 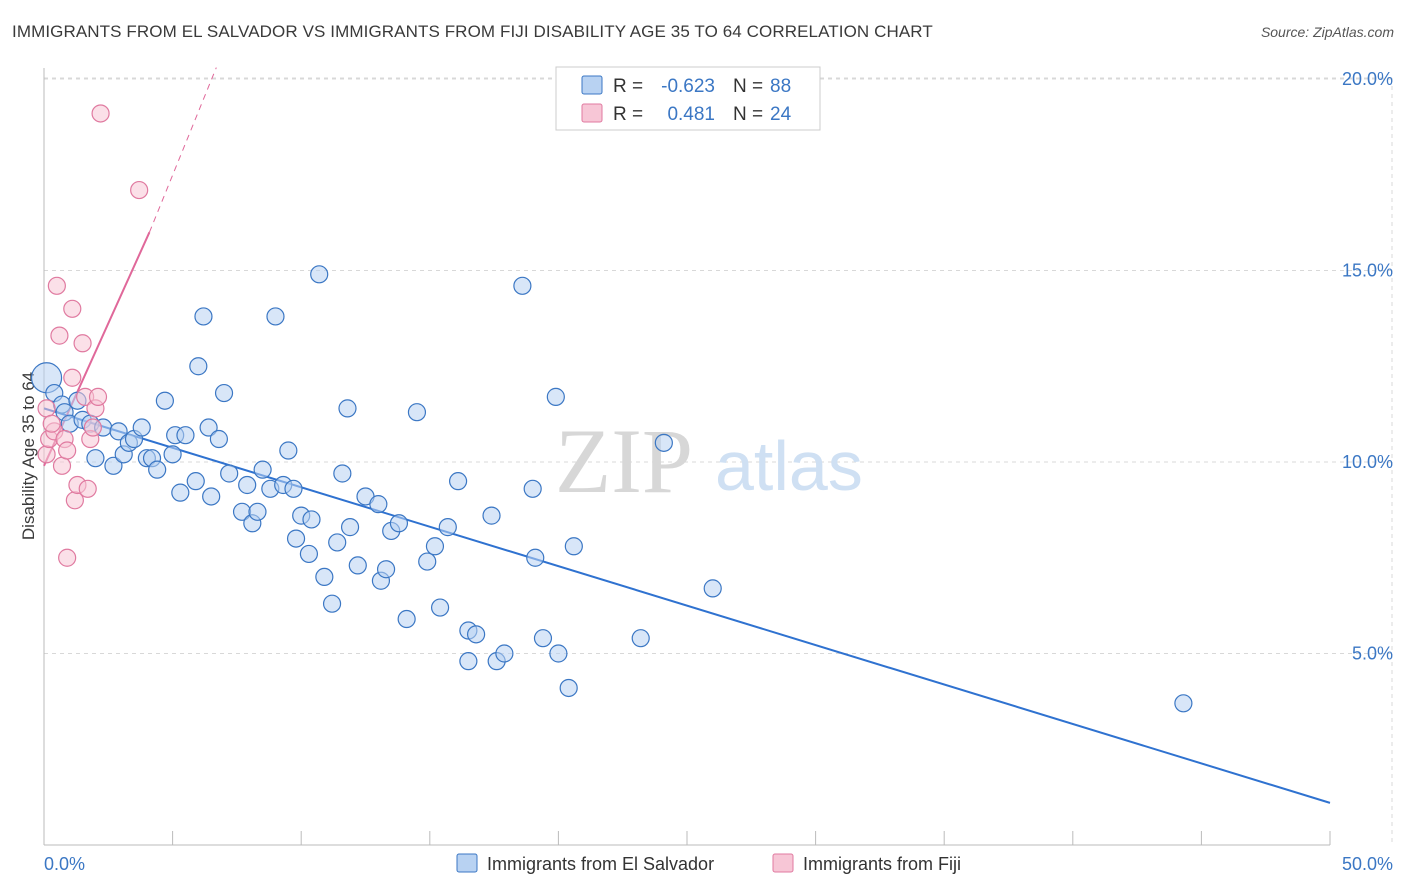 What do you see at coordinates (600, 864) in the screenshot?
I see `bottom-legend-el-salvador: Immigrants from El Salvador` at bounding box center [600, 864].